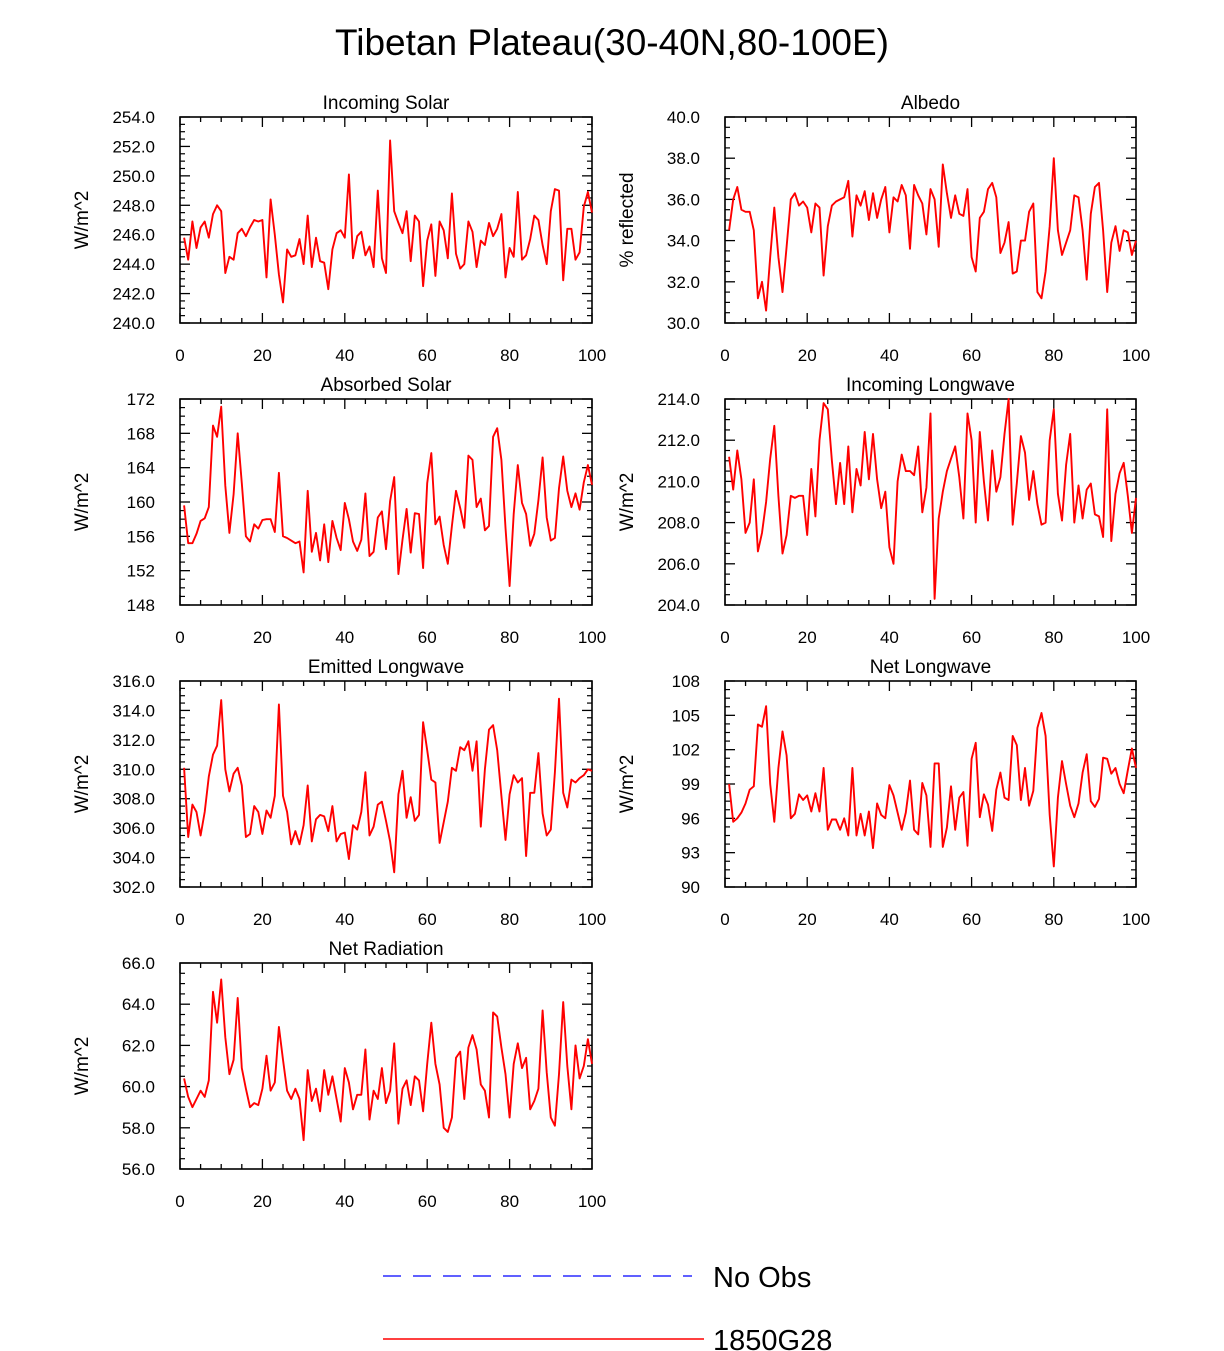  Describe the element at coordinates (678, 481) in the screenshot. I see `y-tick-label: 210.0` at that location.